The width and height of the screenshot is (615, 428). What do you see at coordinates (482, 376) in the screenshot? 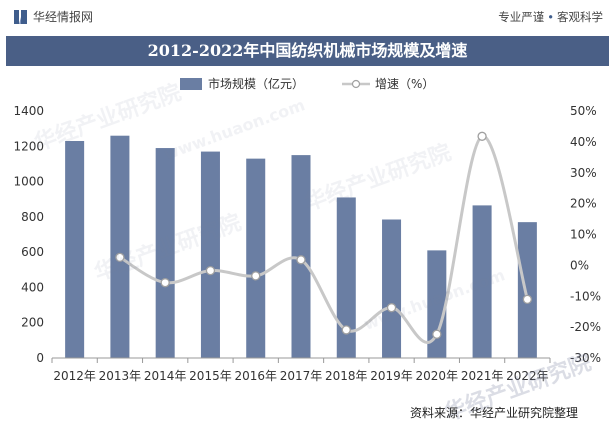
I see `x-tick-label: 2021年` at bounding box center [482, 376].